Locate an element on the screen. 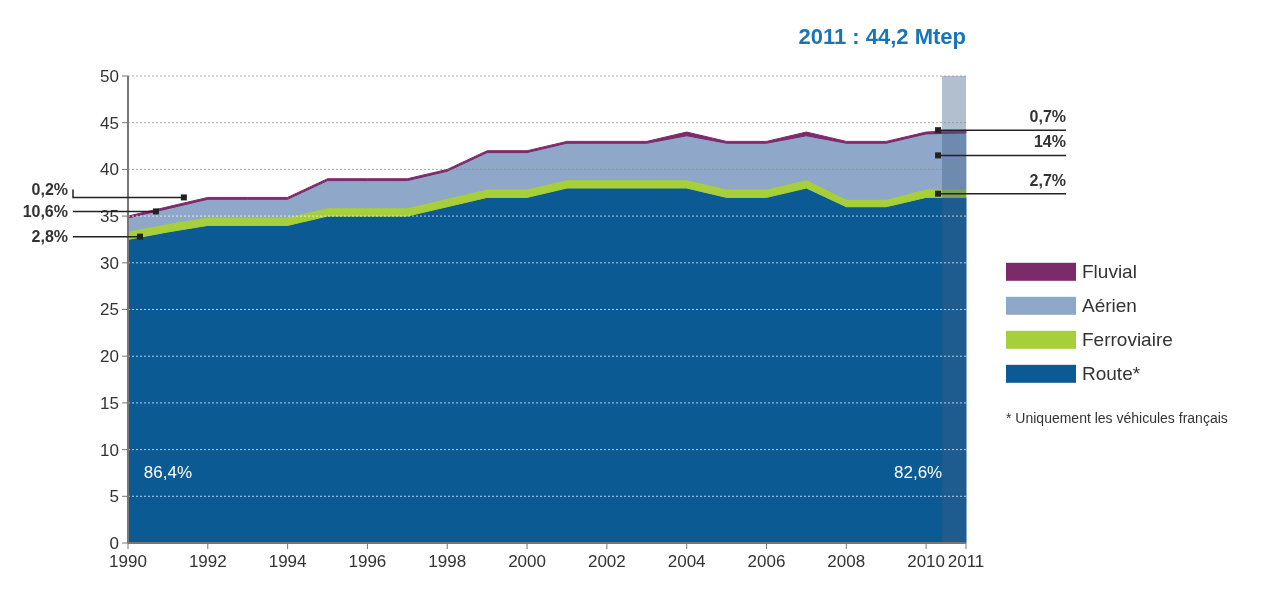 This screenshot has height=590, width=1284. annotation: 10,6% is located at coordinates (45, 212).